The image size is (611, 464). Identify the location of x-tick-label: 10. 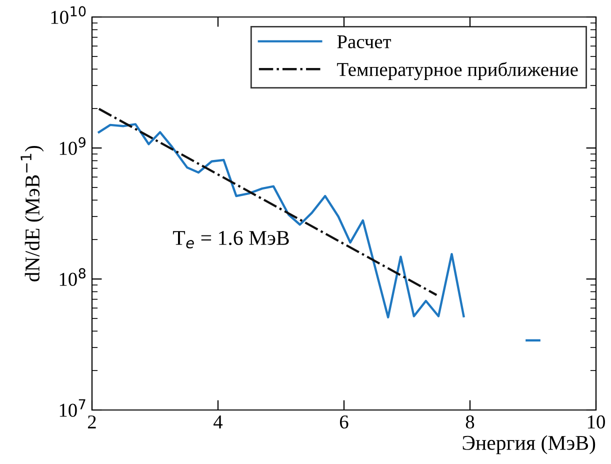
(596, 422).